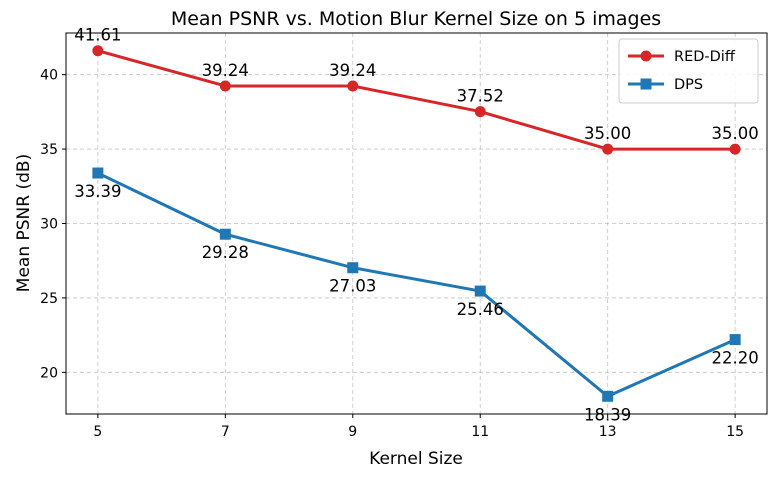 This screenshot has height=477, width=778. What do you see at coordinates (688, 85) in the screenshot?
I see `legend-label-dps: DPS` at bounding box center [688, 85].